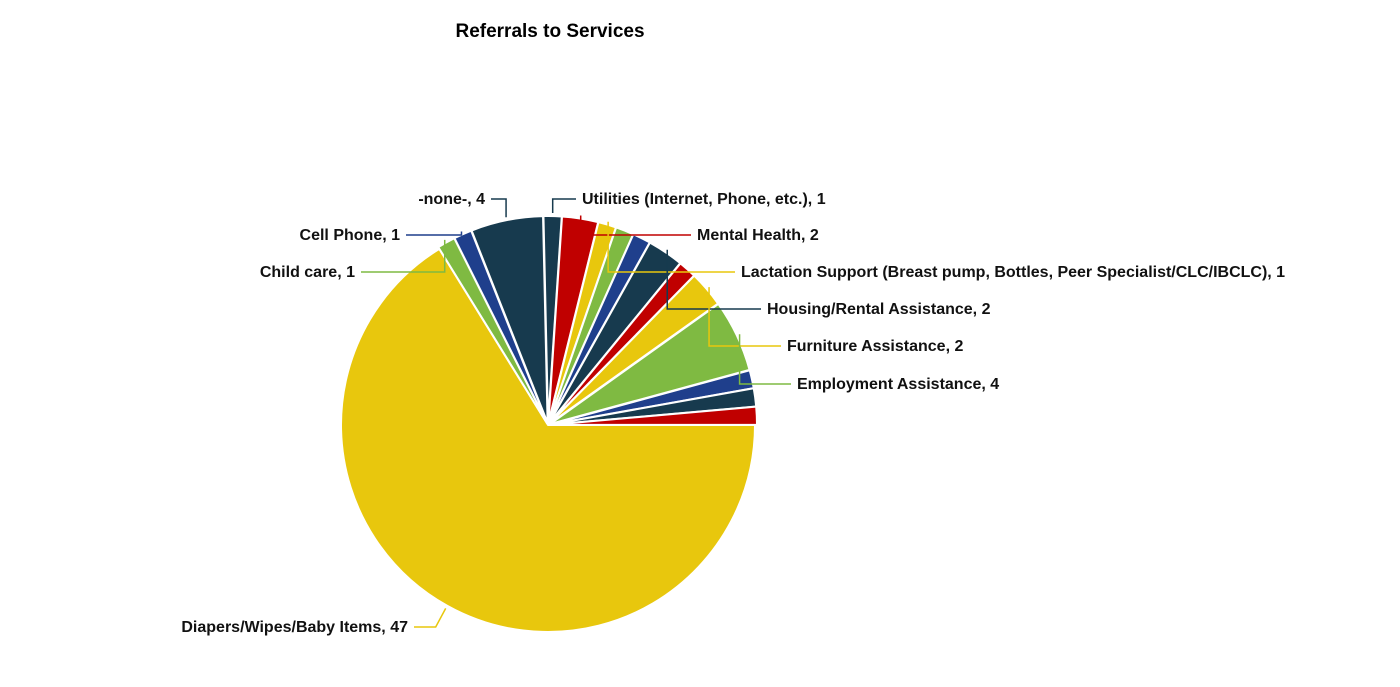 Image resolution: width=1400 pixels, height=687 pixels. What do you see at coordinates (879, 309) in the screenshot?
I see `data-label-housing-rental-assistance: Housing/Rental Assistance, 2` at bounding box center [879, 309].